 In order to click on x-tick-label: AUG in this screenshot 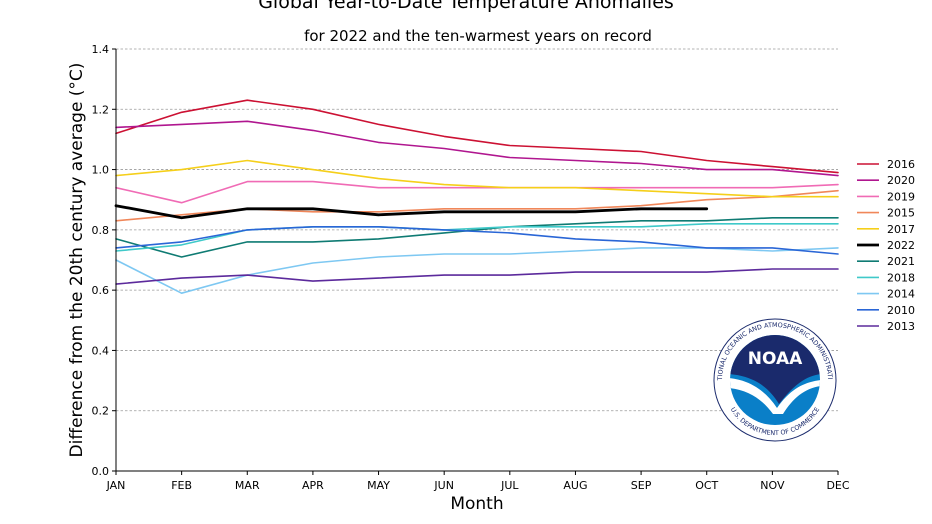, I will do `click(575, 485)`.